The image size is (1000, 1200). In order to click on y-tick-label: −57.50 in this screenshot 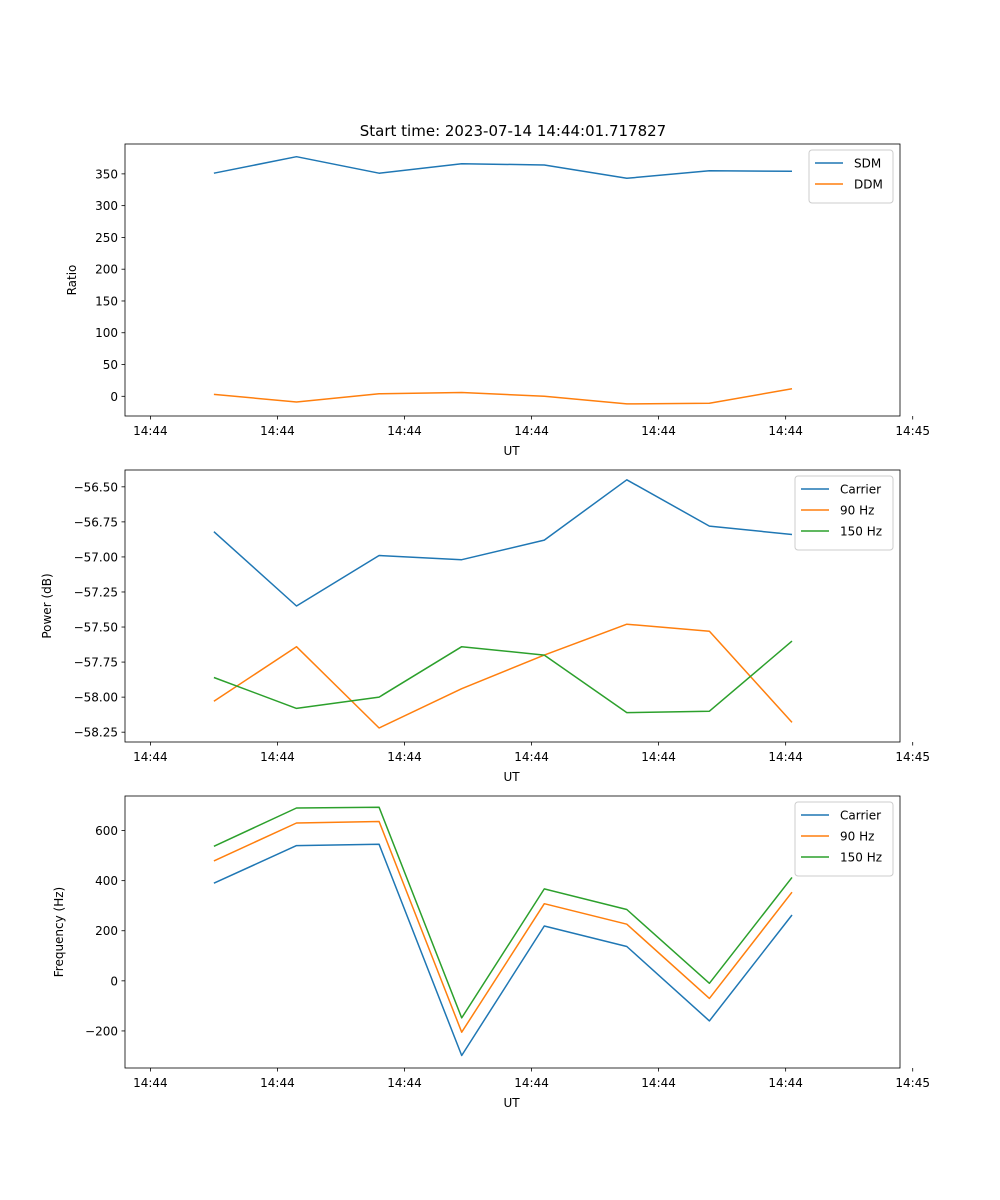, I will do `click(96, 628)`.